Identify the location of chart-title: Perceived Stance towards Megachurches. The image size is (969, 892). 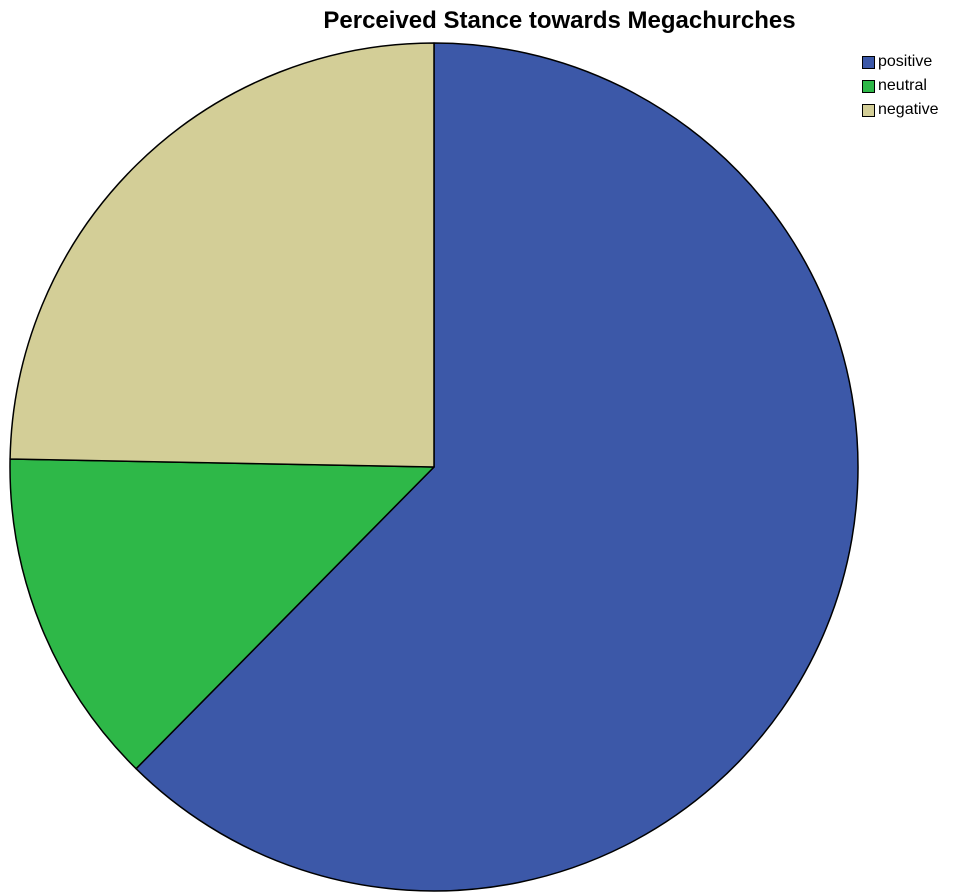
(559, 20).